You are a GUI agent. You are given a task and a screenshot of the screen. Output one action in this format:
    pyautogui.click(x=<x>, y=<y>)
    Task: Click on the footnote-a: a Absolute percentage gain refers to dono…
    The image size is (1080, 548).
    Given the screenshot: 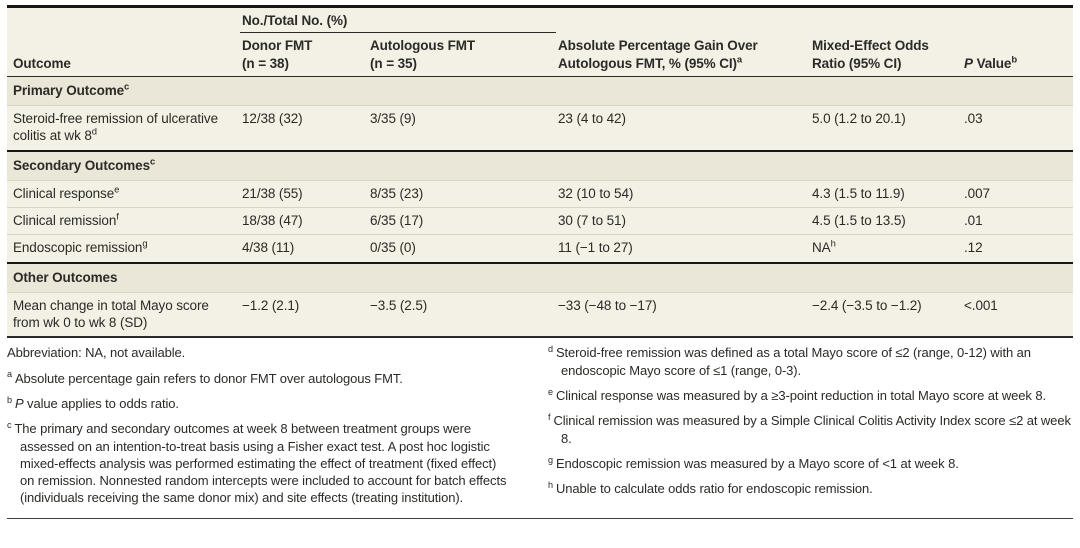 What is the action you would take?
    pyautogui.click(x=205, y=377)
    